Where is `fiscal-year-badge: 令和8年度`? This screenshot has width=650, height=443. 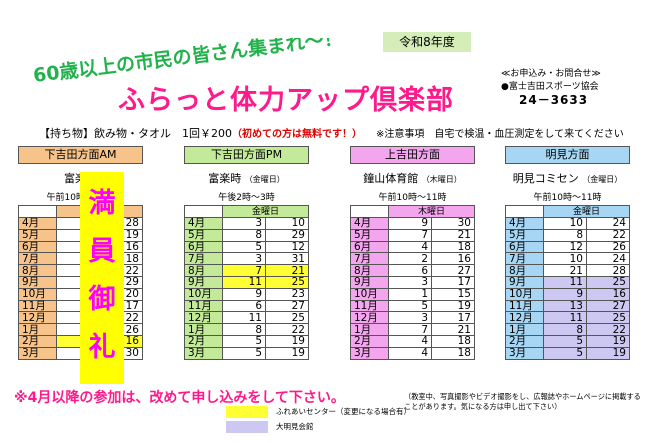 fiscal-year-badge: 令和8年度 is located at coordinates (427, 42).